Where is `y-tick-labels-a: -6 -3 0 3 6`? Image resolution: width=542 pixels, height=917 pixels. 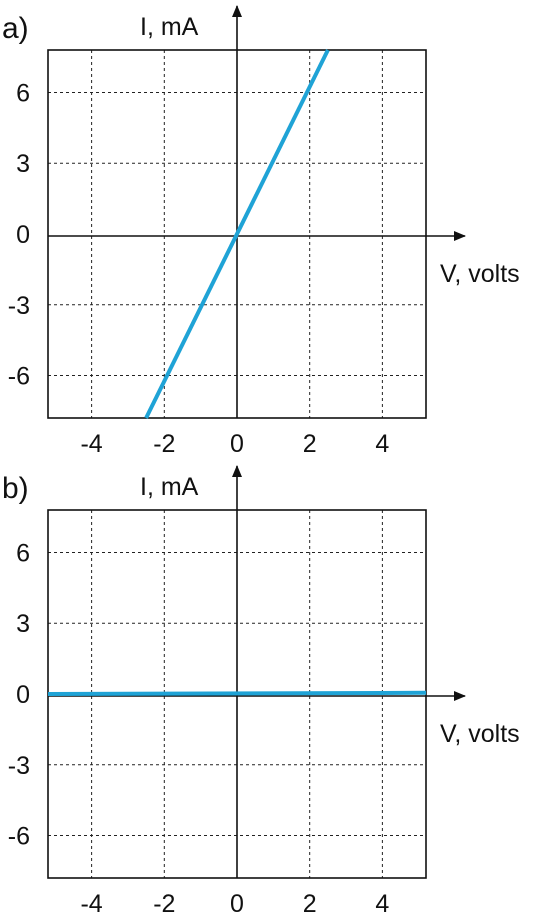
y-tick-labels-a: -6 -3 0 3 6 is located at coordinates (19, 234).